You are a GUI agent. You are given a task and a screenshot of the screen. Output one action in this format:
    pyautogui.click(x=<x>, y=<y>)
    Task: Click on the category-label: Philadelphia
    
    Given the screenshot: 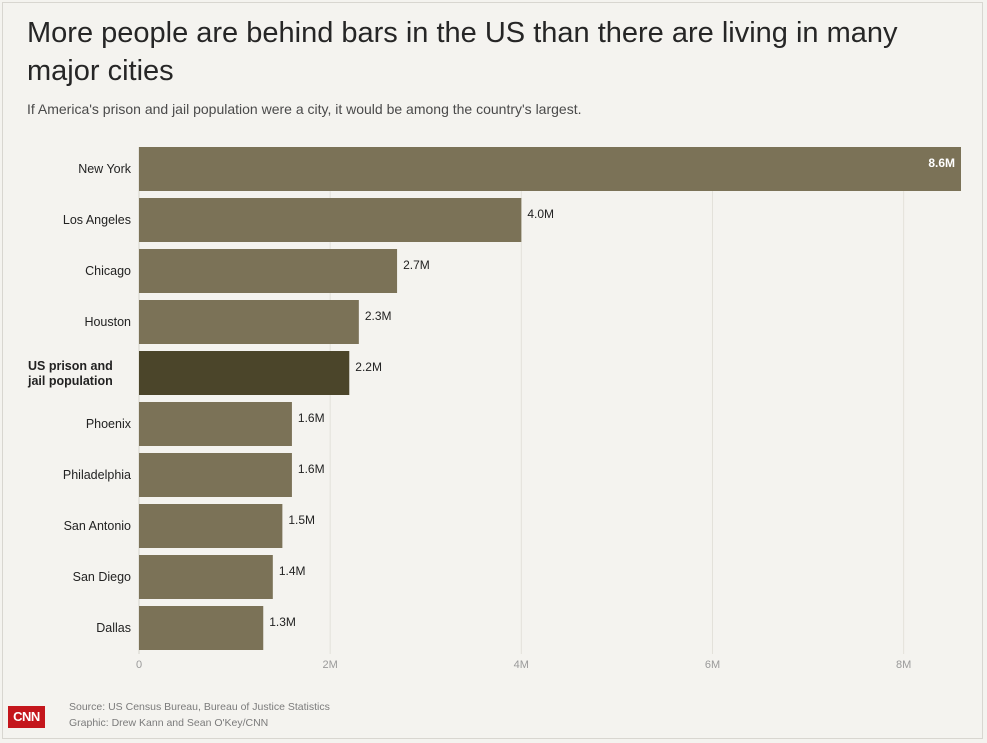 What is the action you would take?
    pyautogui.click(x=97, y=475)
    